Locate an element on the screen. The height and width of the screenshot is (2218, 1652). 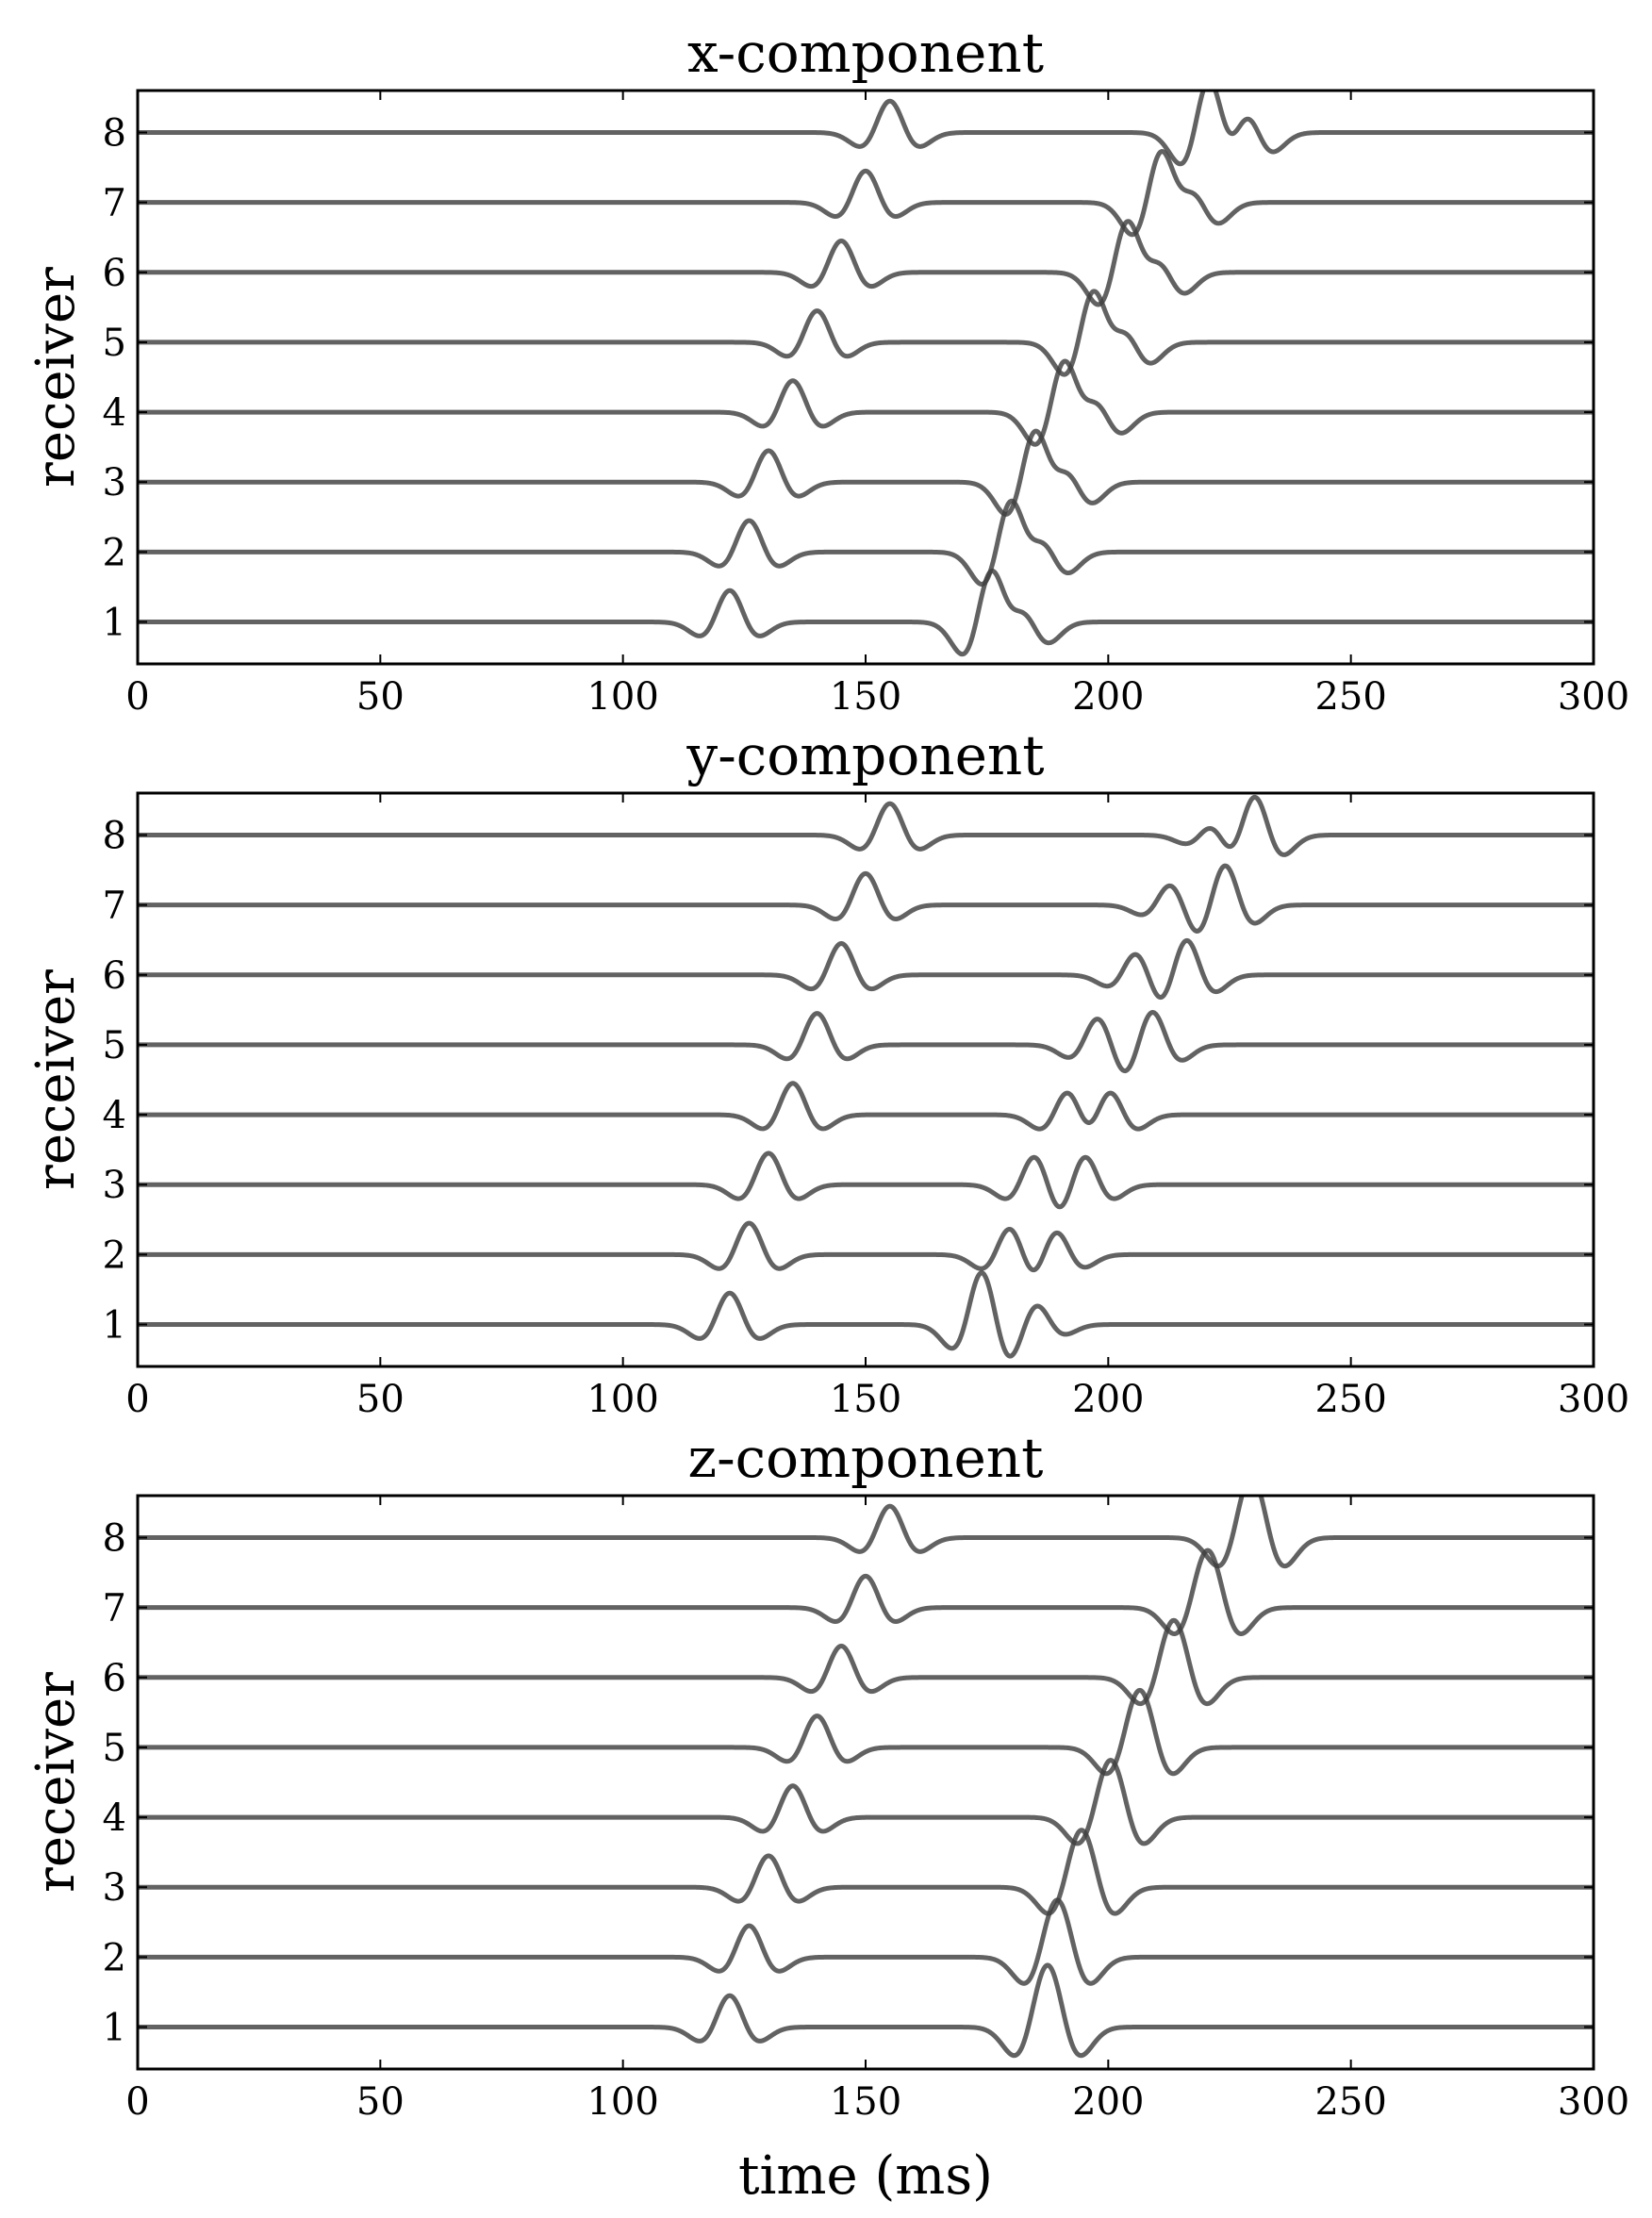
panel-title: y-component is located at coordinates (865, 755).